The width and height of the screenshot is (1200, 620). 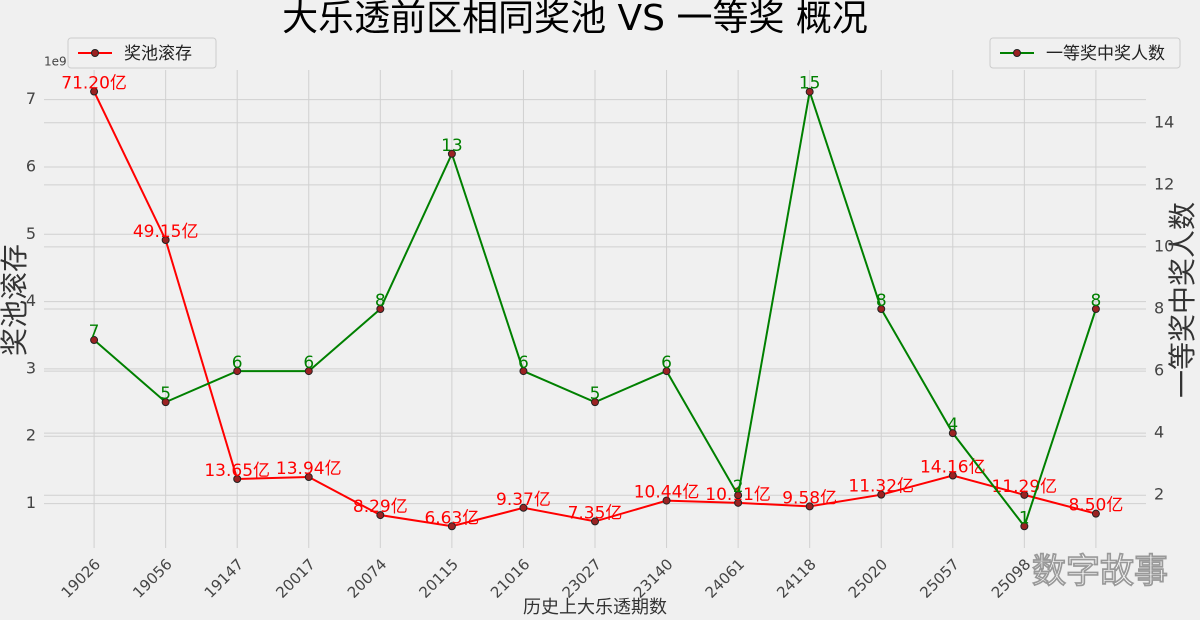 I want to click on y-tick-label: 5, so click(x=31, y=233).